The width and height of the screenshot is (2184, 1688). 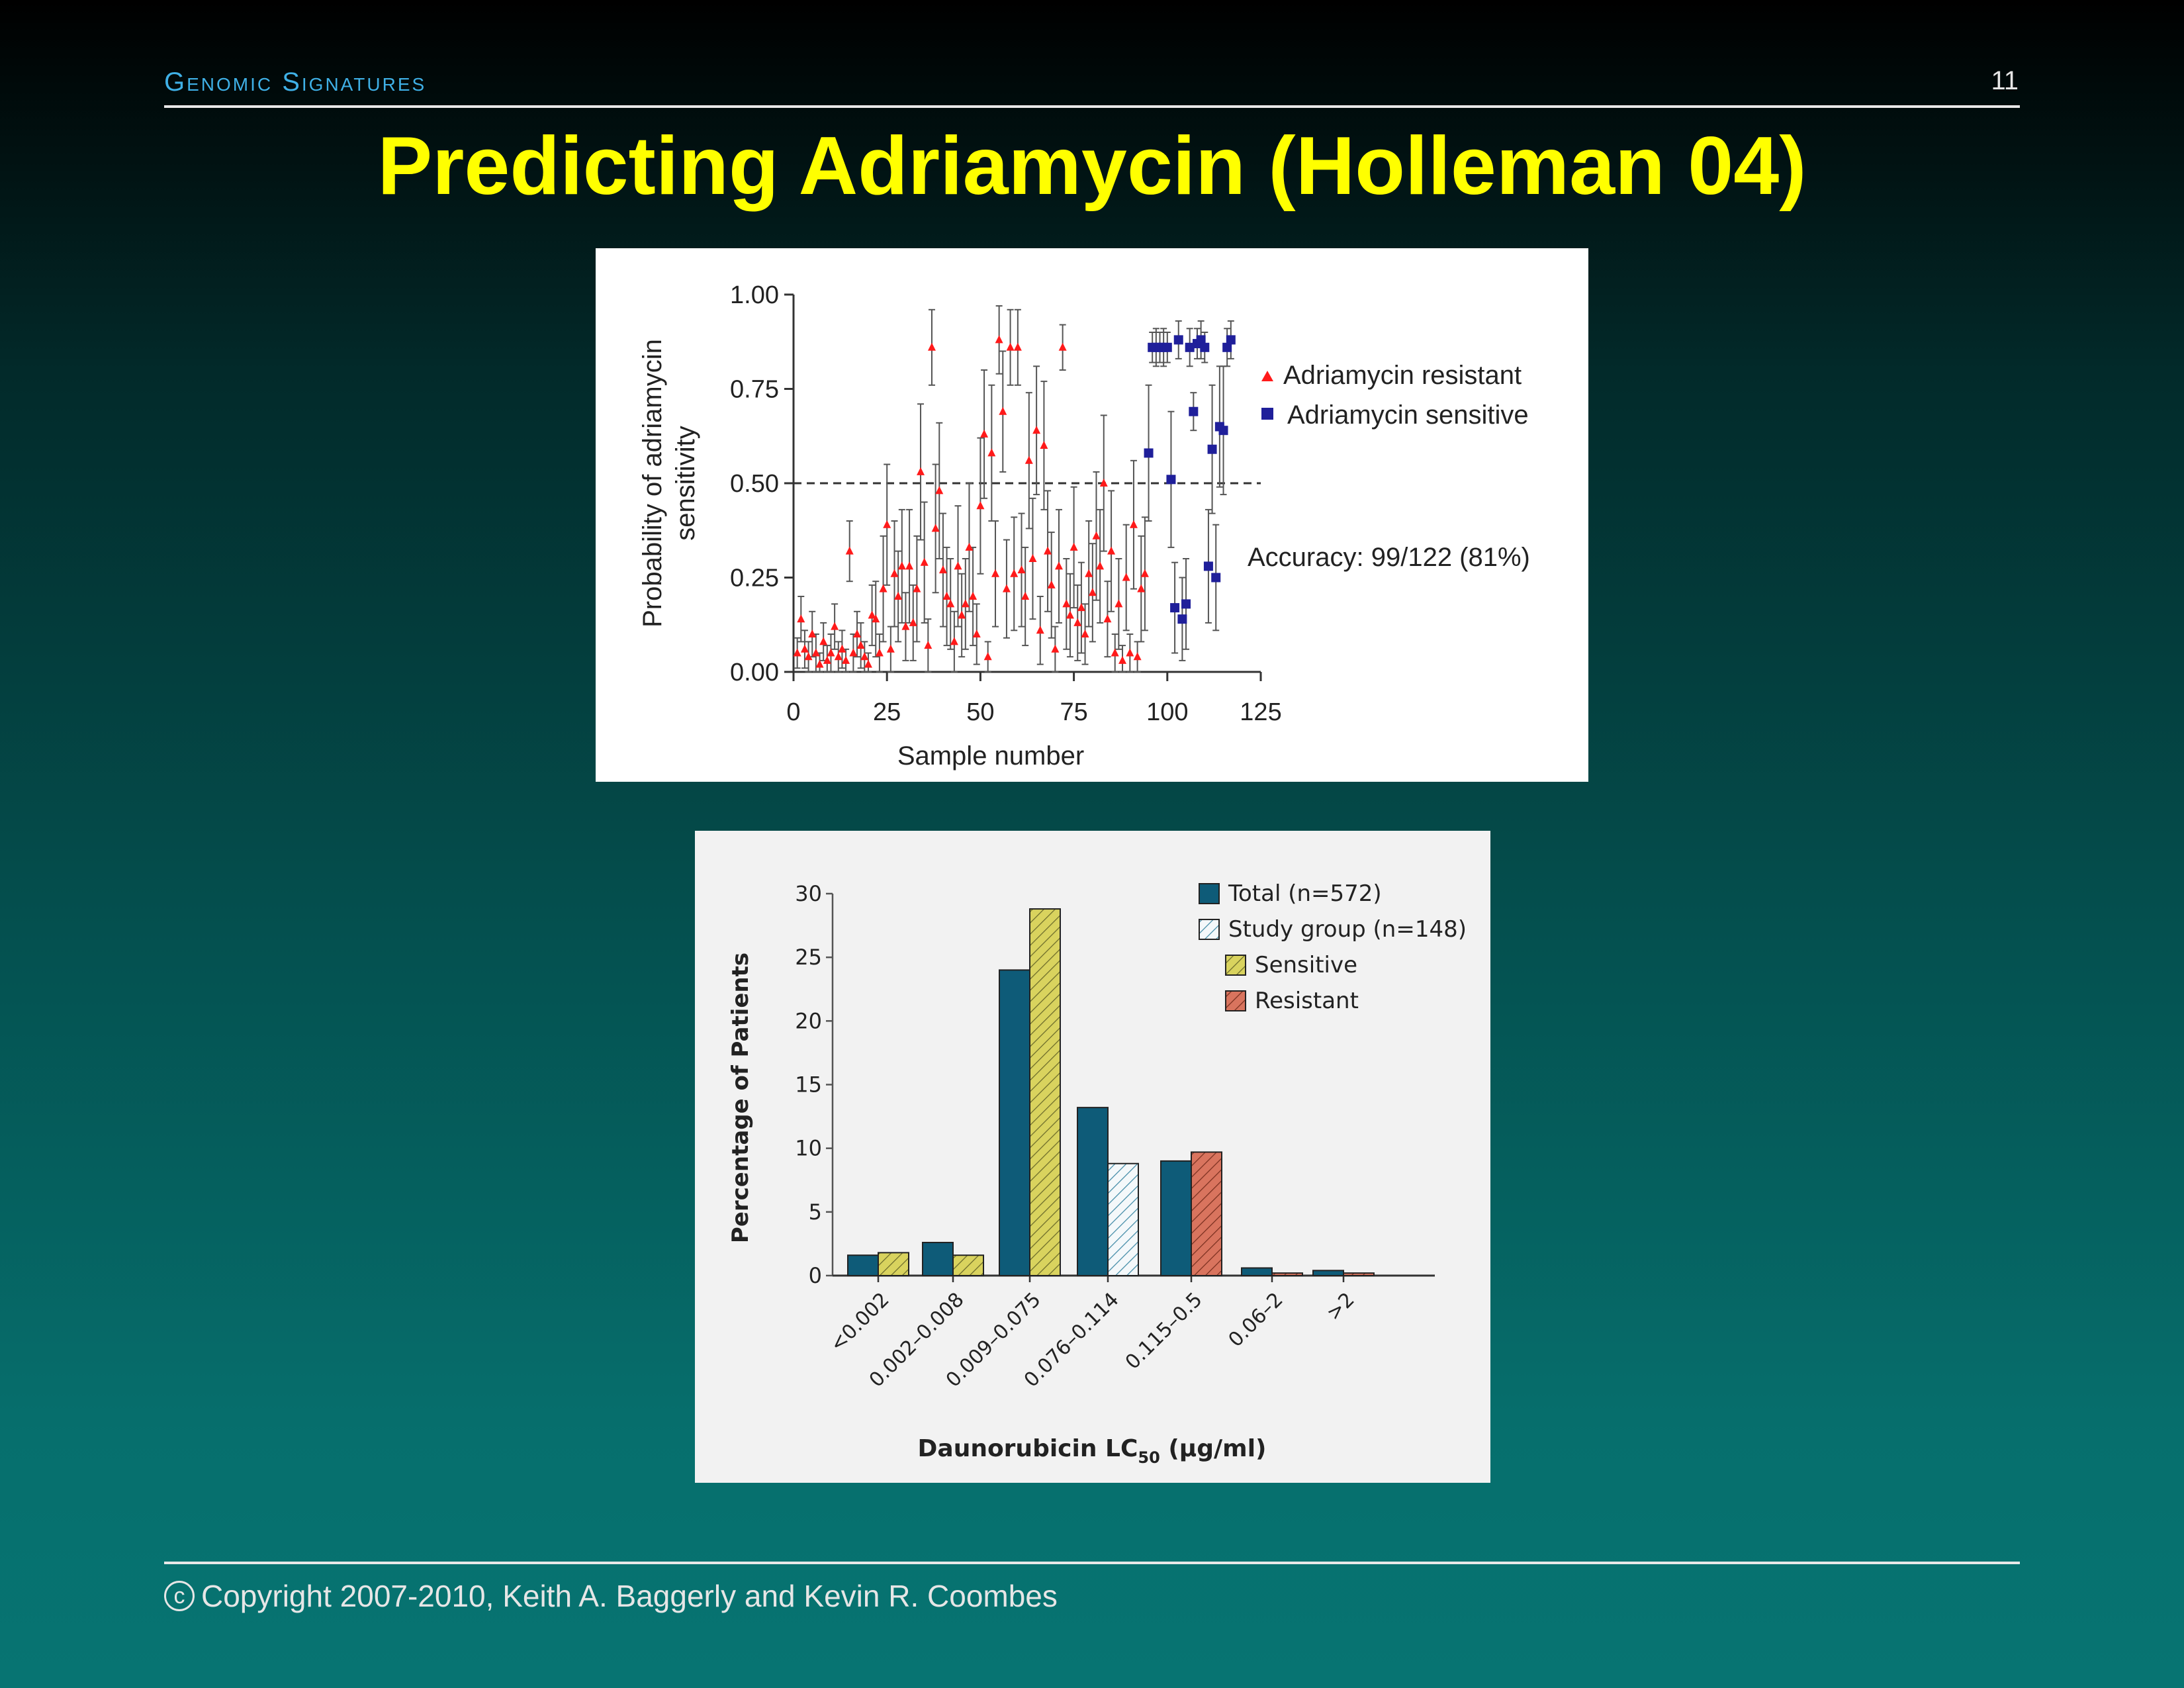 What do you see at coordinates (755, 672) in the screenshot?
I see `scatter-y-tick-label: 0.00` at bounding box center [755, 672].